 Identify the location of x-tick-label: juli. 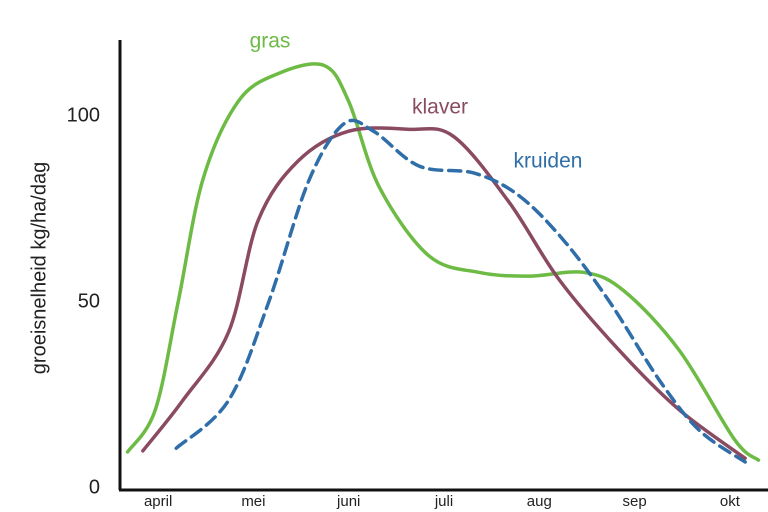
(443, 501).